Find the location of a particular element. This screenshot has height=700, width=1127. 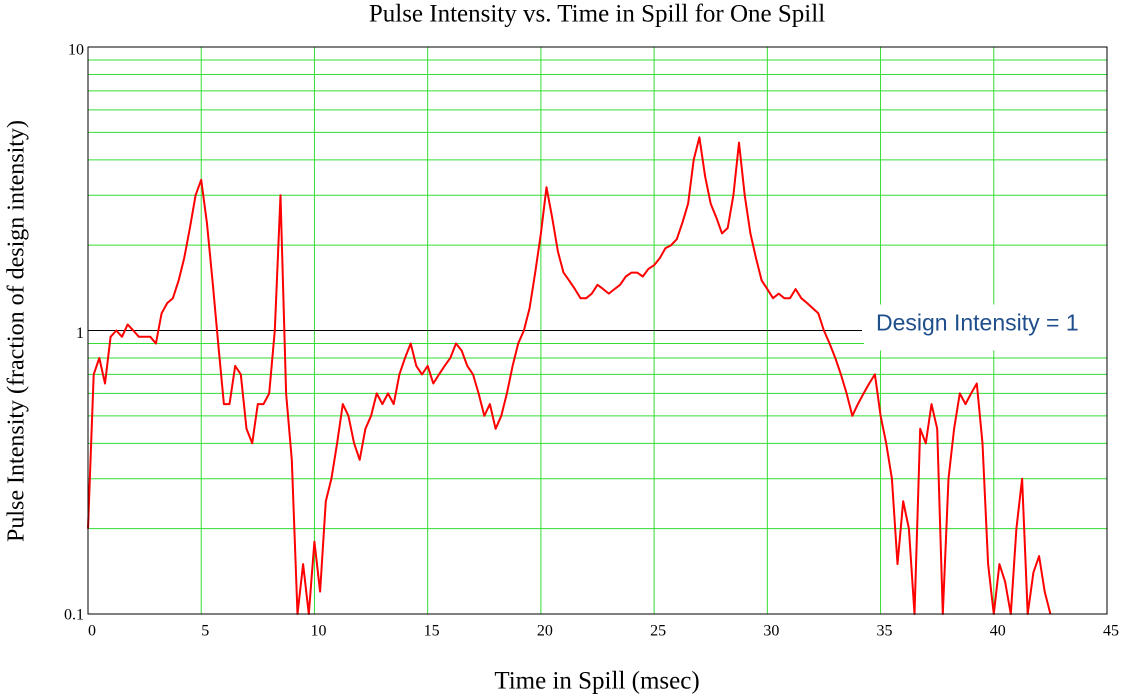

annotation-box is located at coordinates (987, 327).